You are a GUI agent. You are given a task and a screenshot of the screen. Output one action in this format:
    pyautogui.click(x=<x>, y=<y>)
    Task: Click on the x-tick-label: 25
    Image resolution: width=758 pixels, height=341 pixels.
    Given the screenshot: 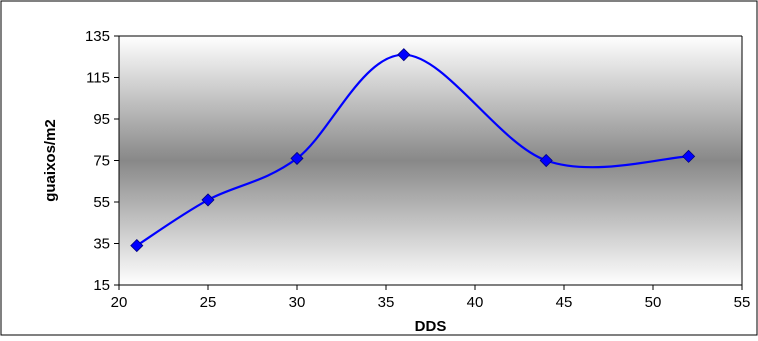 What is the action you would take?
    pyautogui.click(x=208, y=302)
    